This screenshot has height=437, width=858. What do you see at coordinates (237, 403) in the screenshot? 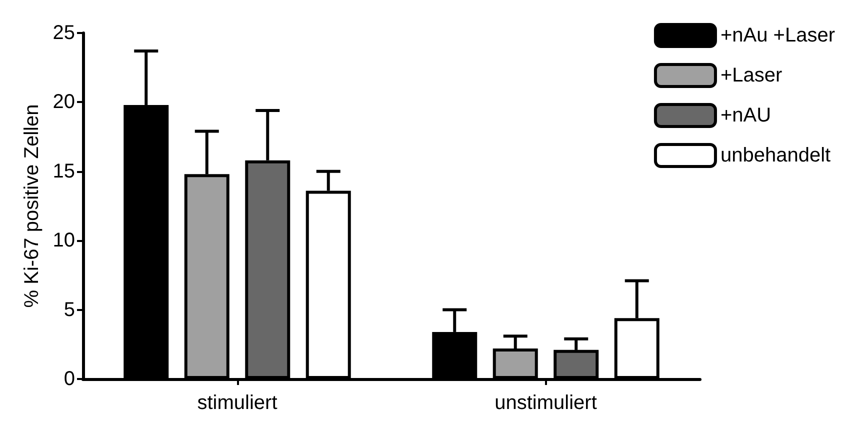
I see `x-tick-label: stimuliert` at bounding box center [237, 403].